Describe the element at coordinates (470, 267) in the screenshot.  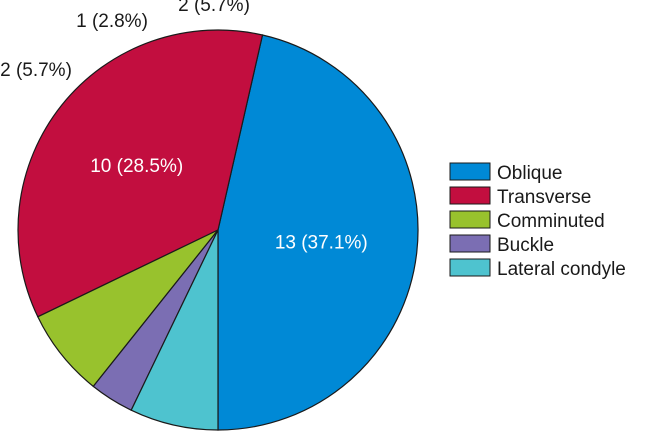
I see `legend-swatch-lateral-condyle` at that location.